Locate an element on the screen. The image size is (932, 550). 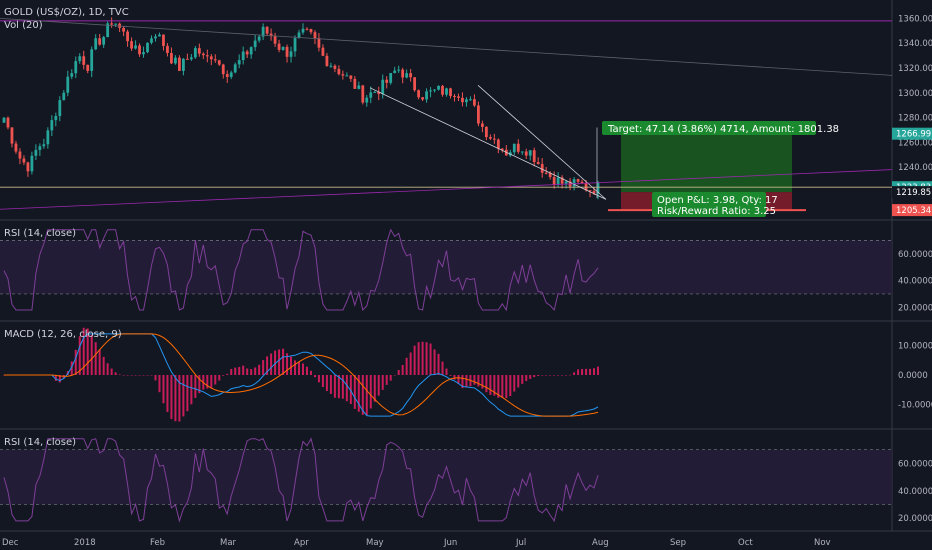
time-tick-label: Jun is located at coordinates (450, 543).